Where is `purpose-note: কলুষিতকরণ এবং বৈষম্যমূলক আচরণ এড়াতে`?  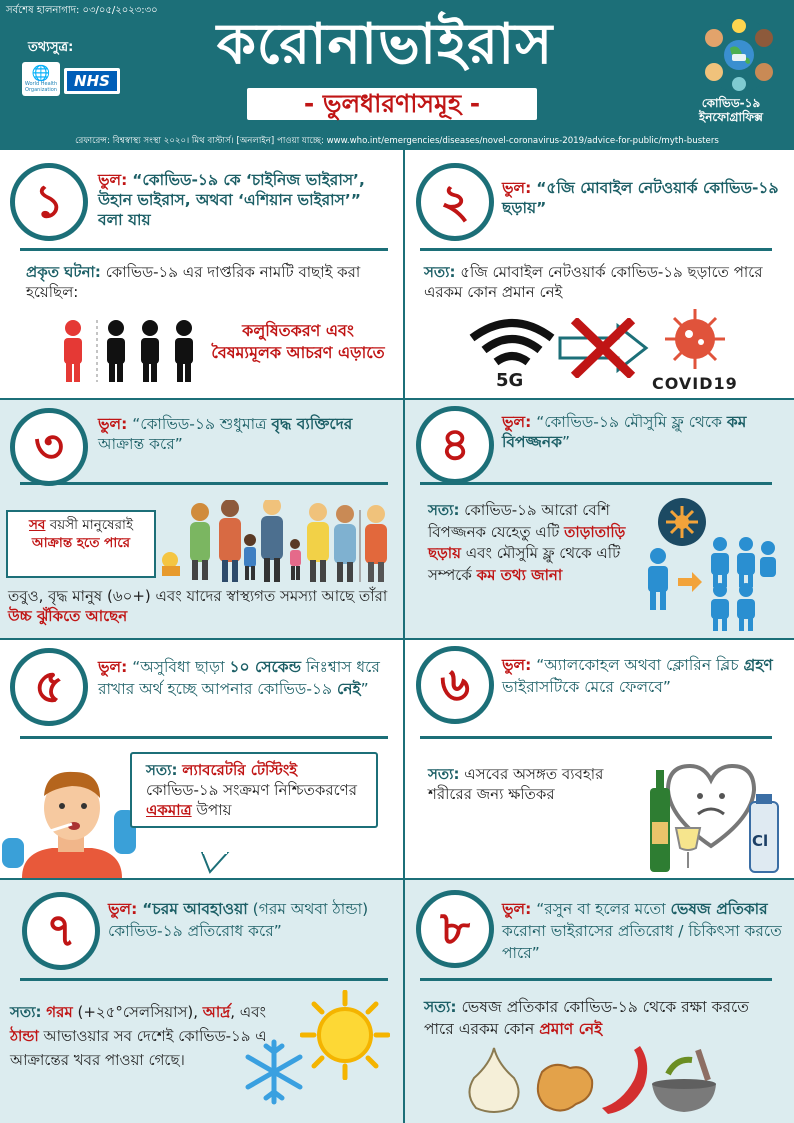
purpose-note: কলুষিতকরণ এবং বৈষম্যমূলক আচরণ এড়াতে is located at coordinates (298, 341).